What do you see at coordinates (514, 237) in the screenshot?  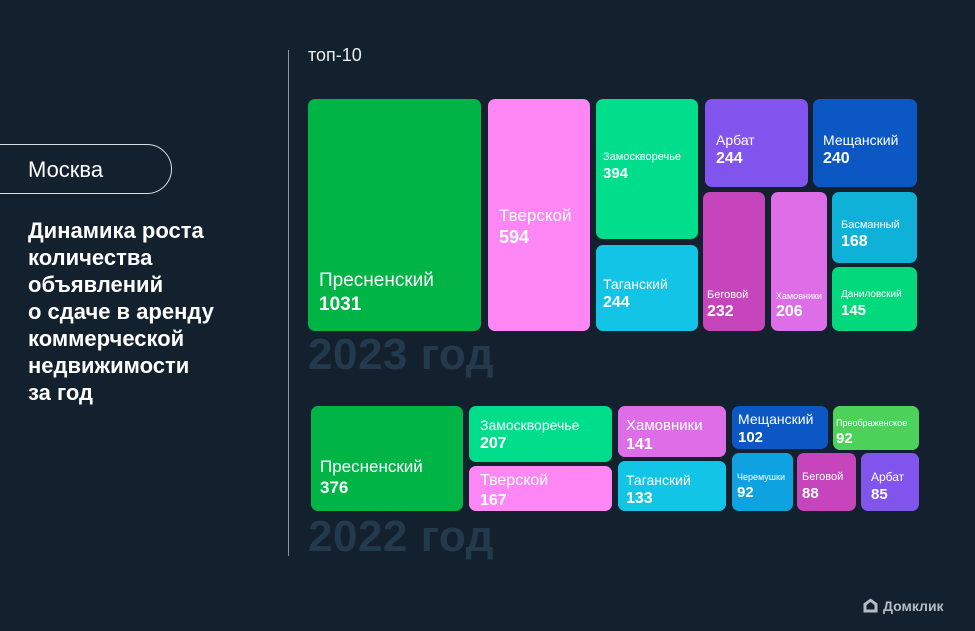 I see `tile-value: 594` at bounding box center [514, 237].